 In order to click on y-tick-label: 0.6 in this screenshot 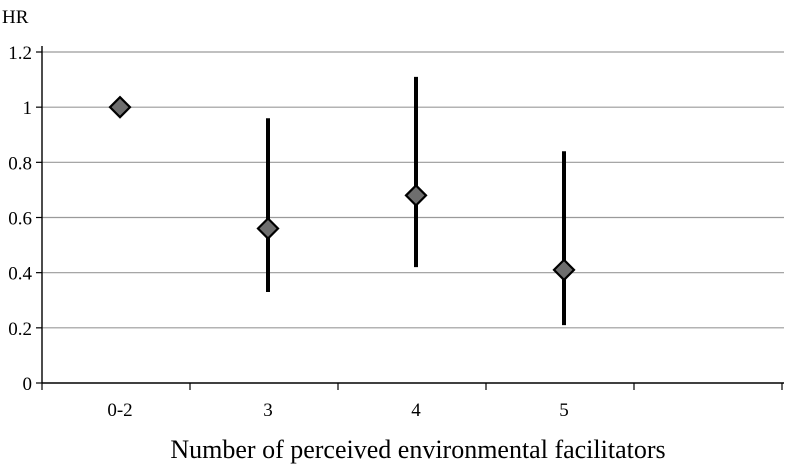, I will do `click(20, 219)`.